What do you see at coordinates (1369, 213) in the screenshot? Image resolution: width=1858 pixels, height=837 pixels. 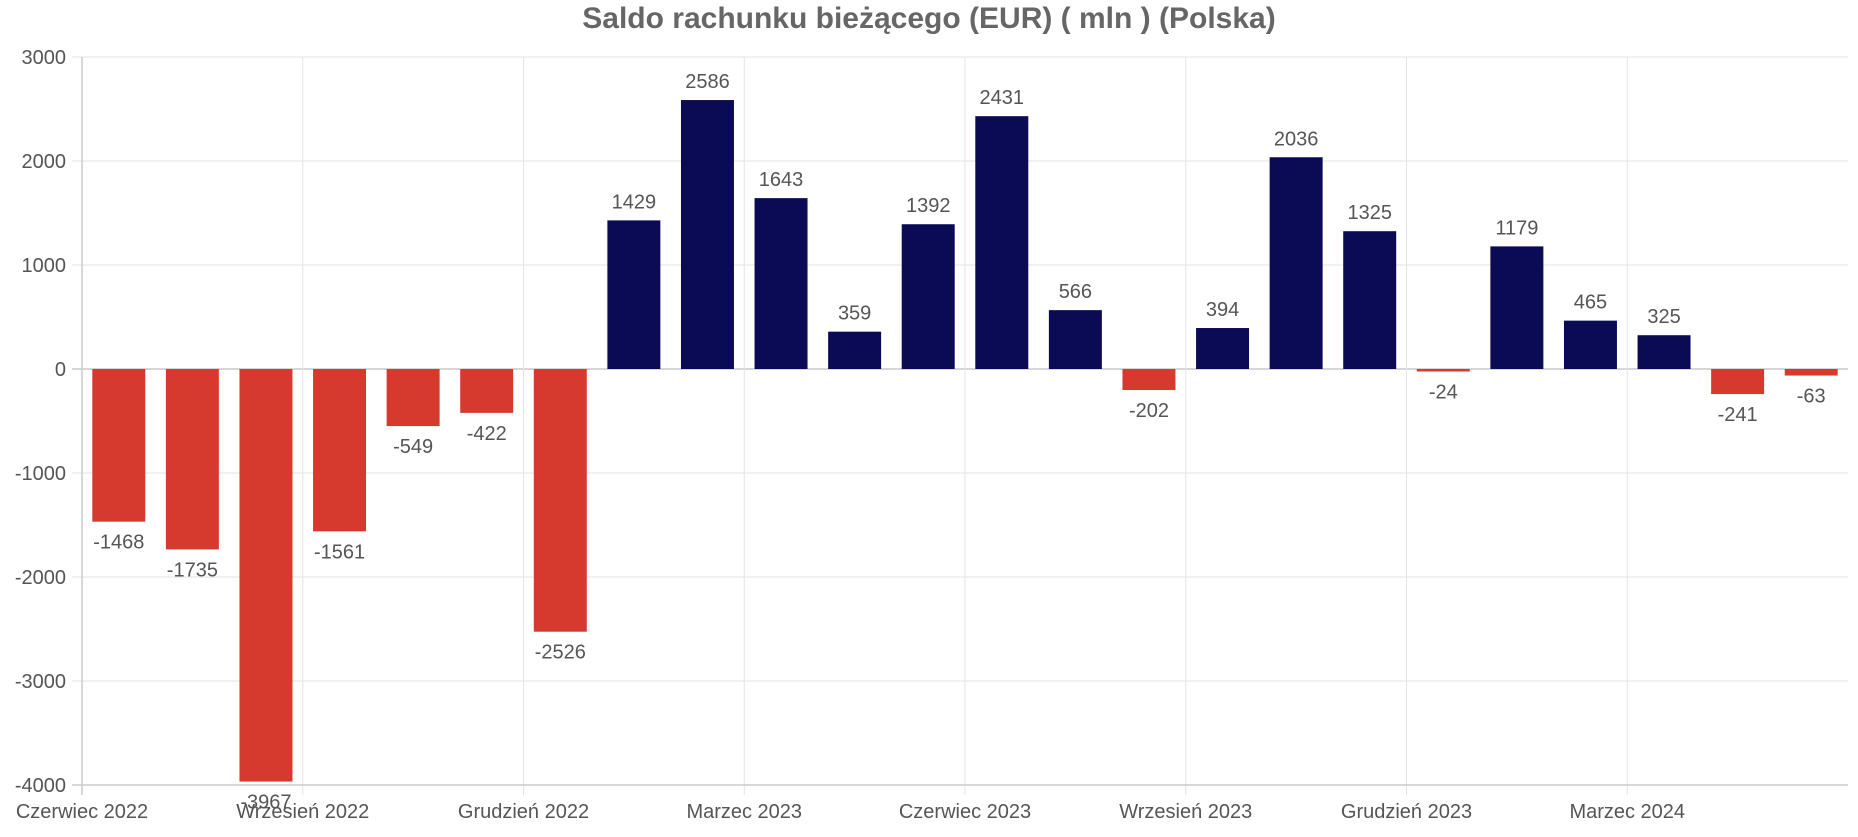 I see `data-label: 1325` at bounding box center [1369, 213].